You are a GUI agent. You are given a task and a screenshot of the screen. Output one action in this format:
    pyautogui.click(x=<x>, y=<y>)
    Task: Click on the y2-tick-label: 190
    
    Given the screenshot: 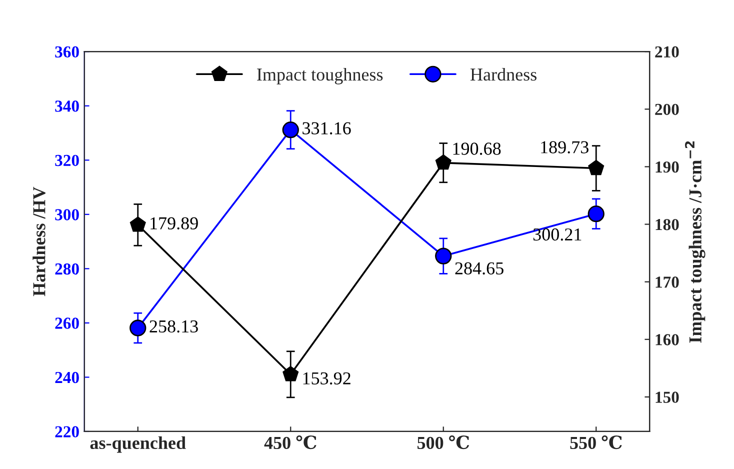 What is the action you would take?
    pyautogui.click(x=667, y=167)
    